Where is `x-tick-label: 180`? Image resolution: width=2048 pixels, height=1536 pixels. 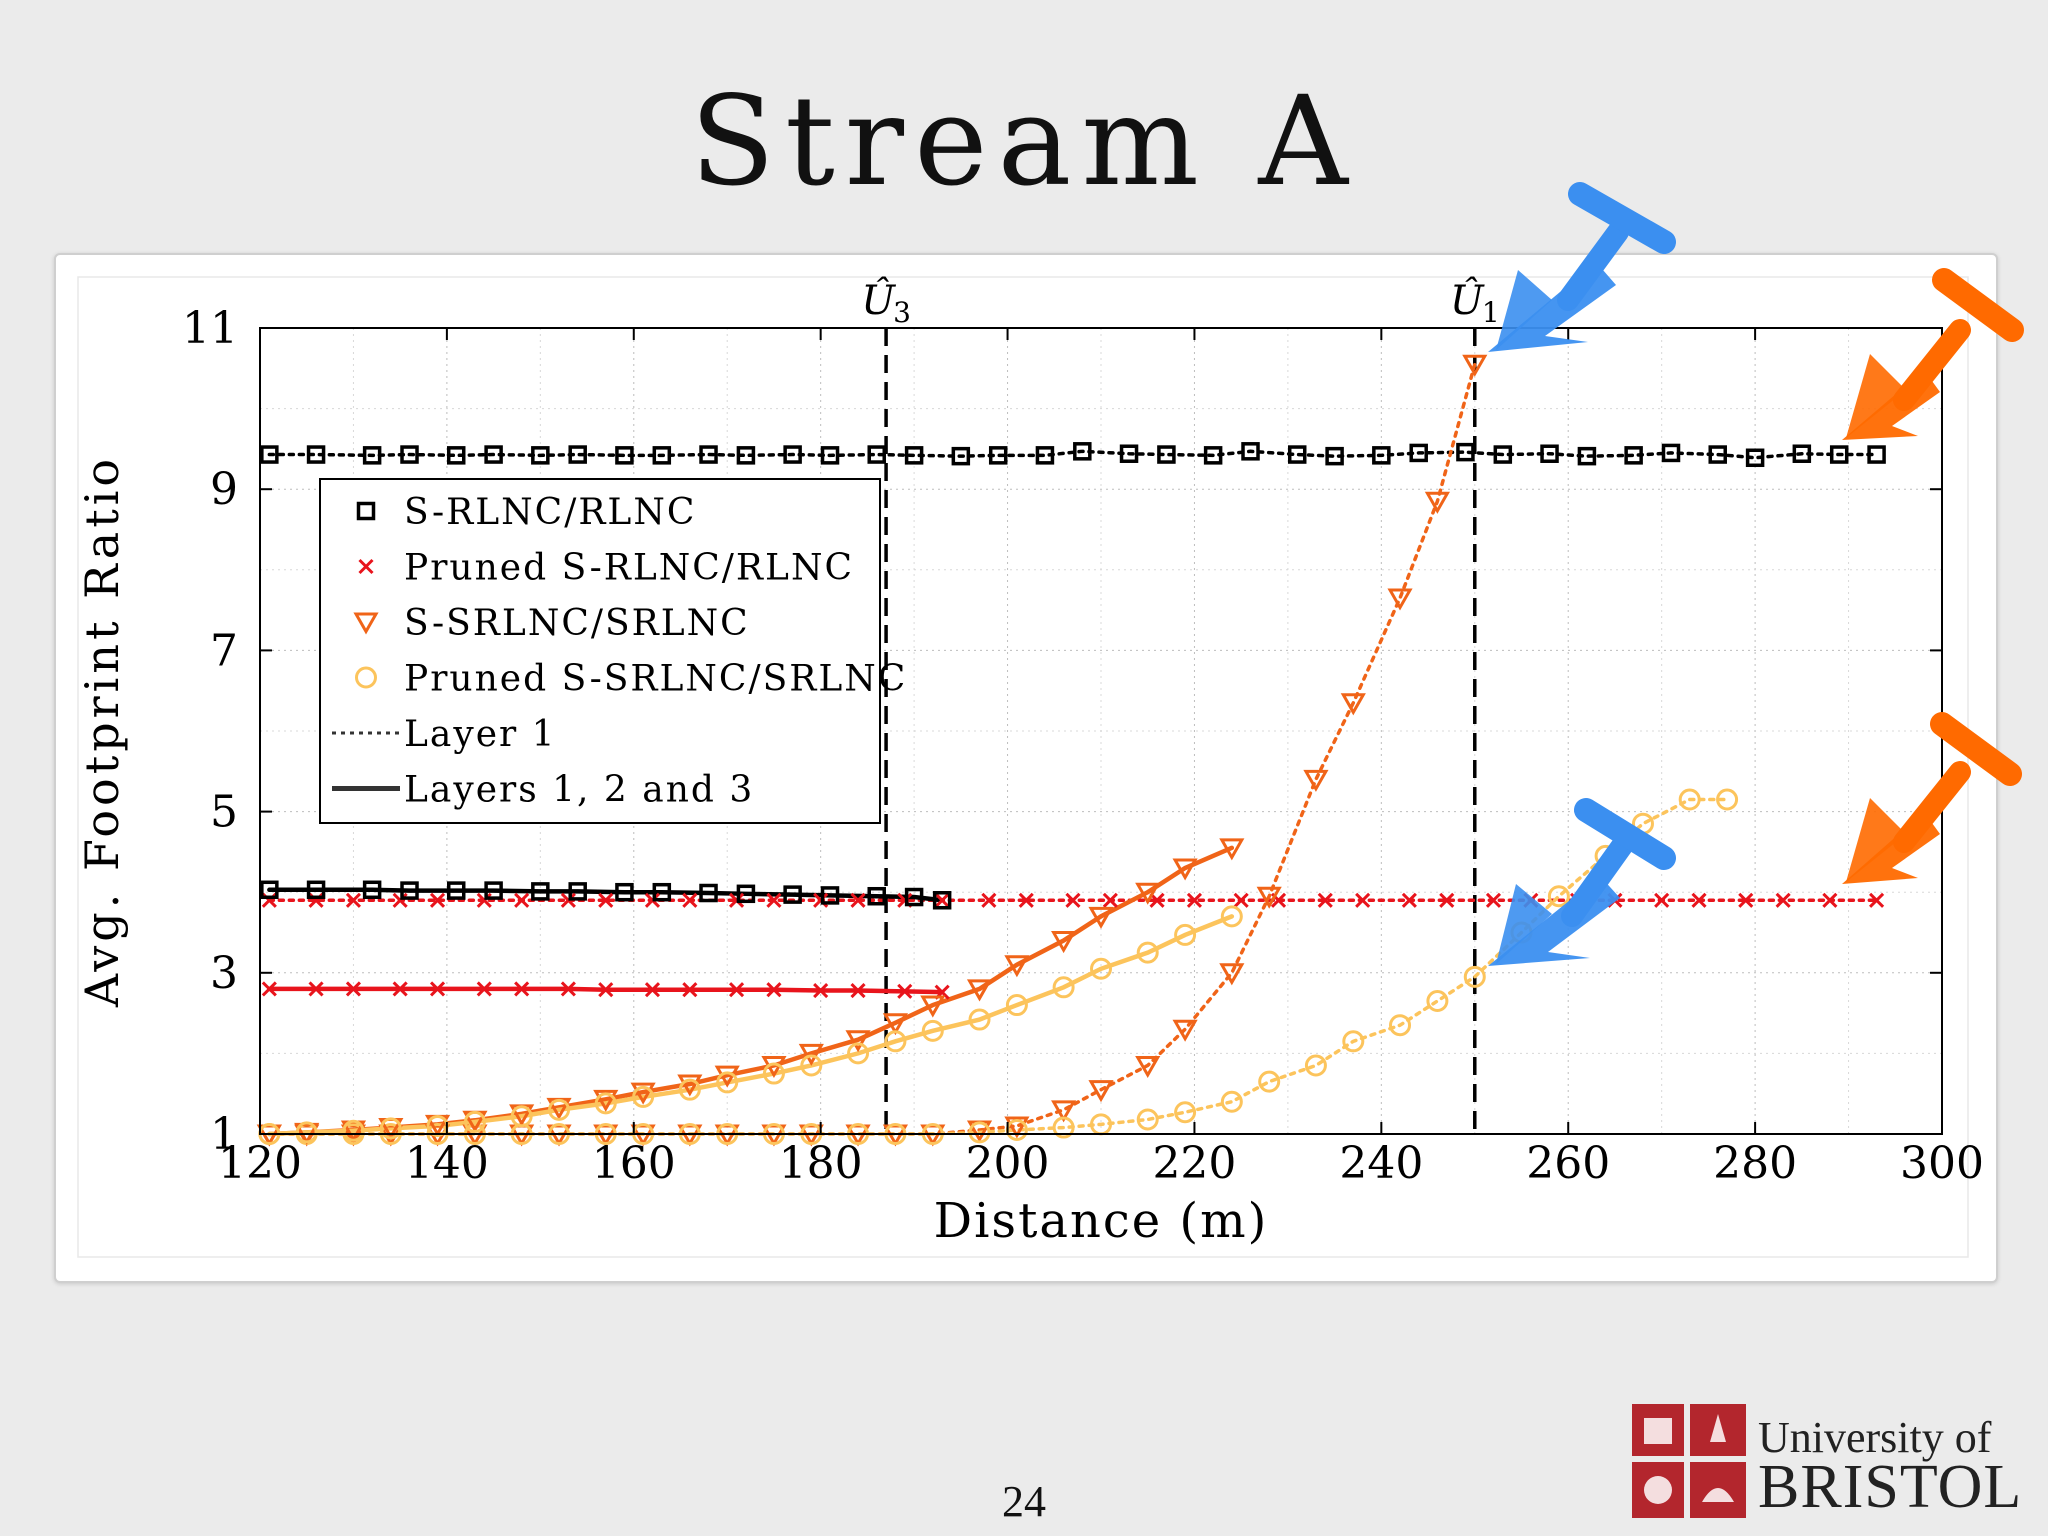
x-tick-label: 180 is located at coordinates (821, 1163).